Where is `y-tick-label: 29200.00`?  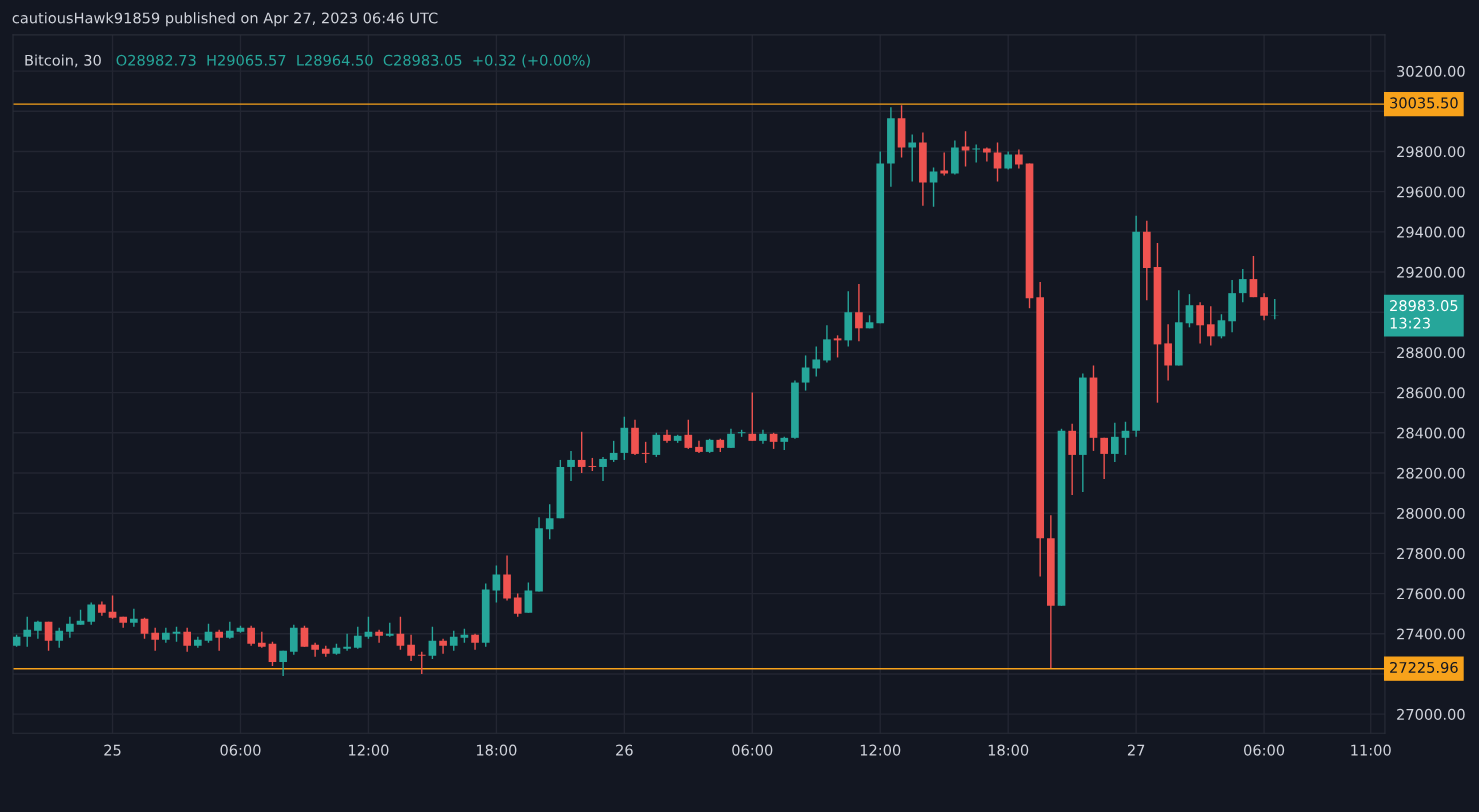
y-tick-label: 29200.00 is located at coordinates (1431, 272).